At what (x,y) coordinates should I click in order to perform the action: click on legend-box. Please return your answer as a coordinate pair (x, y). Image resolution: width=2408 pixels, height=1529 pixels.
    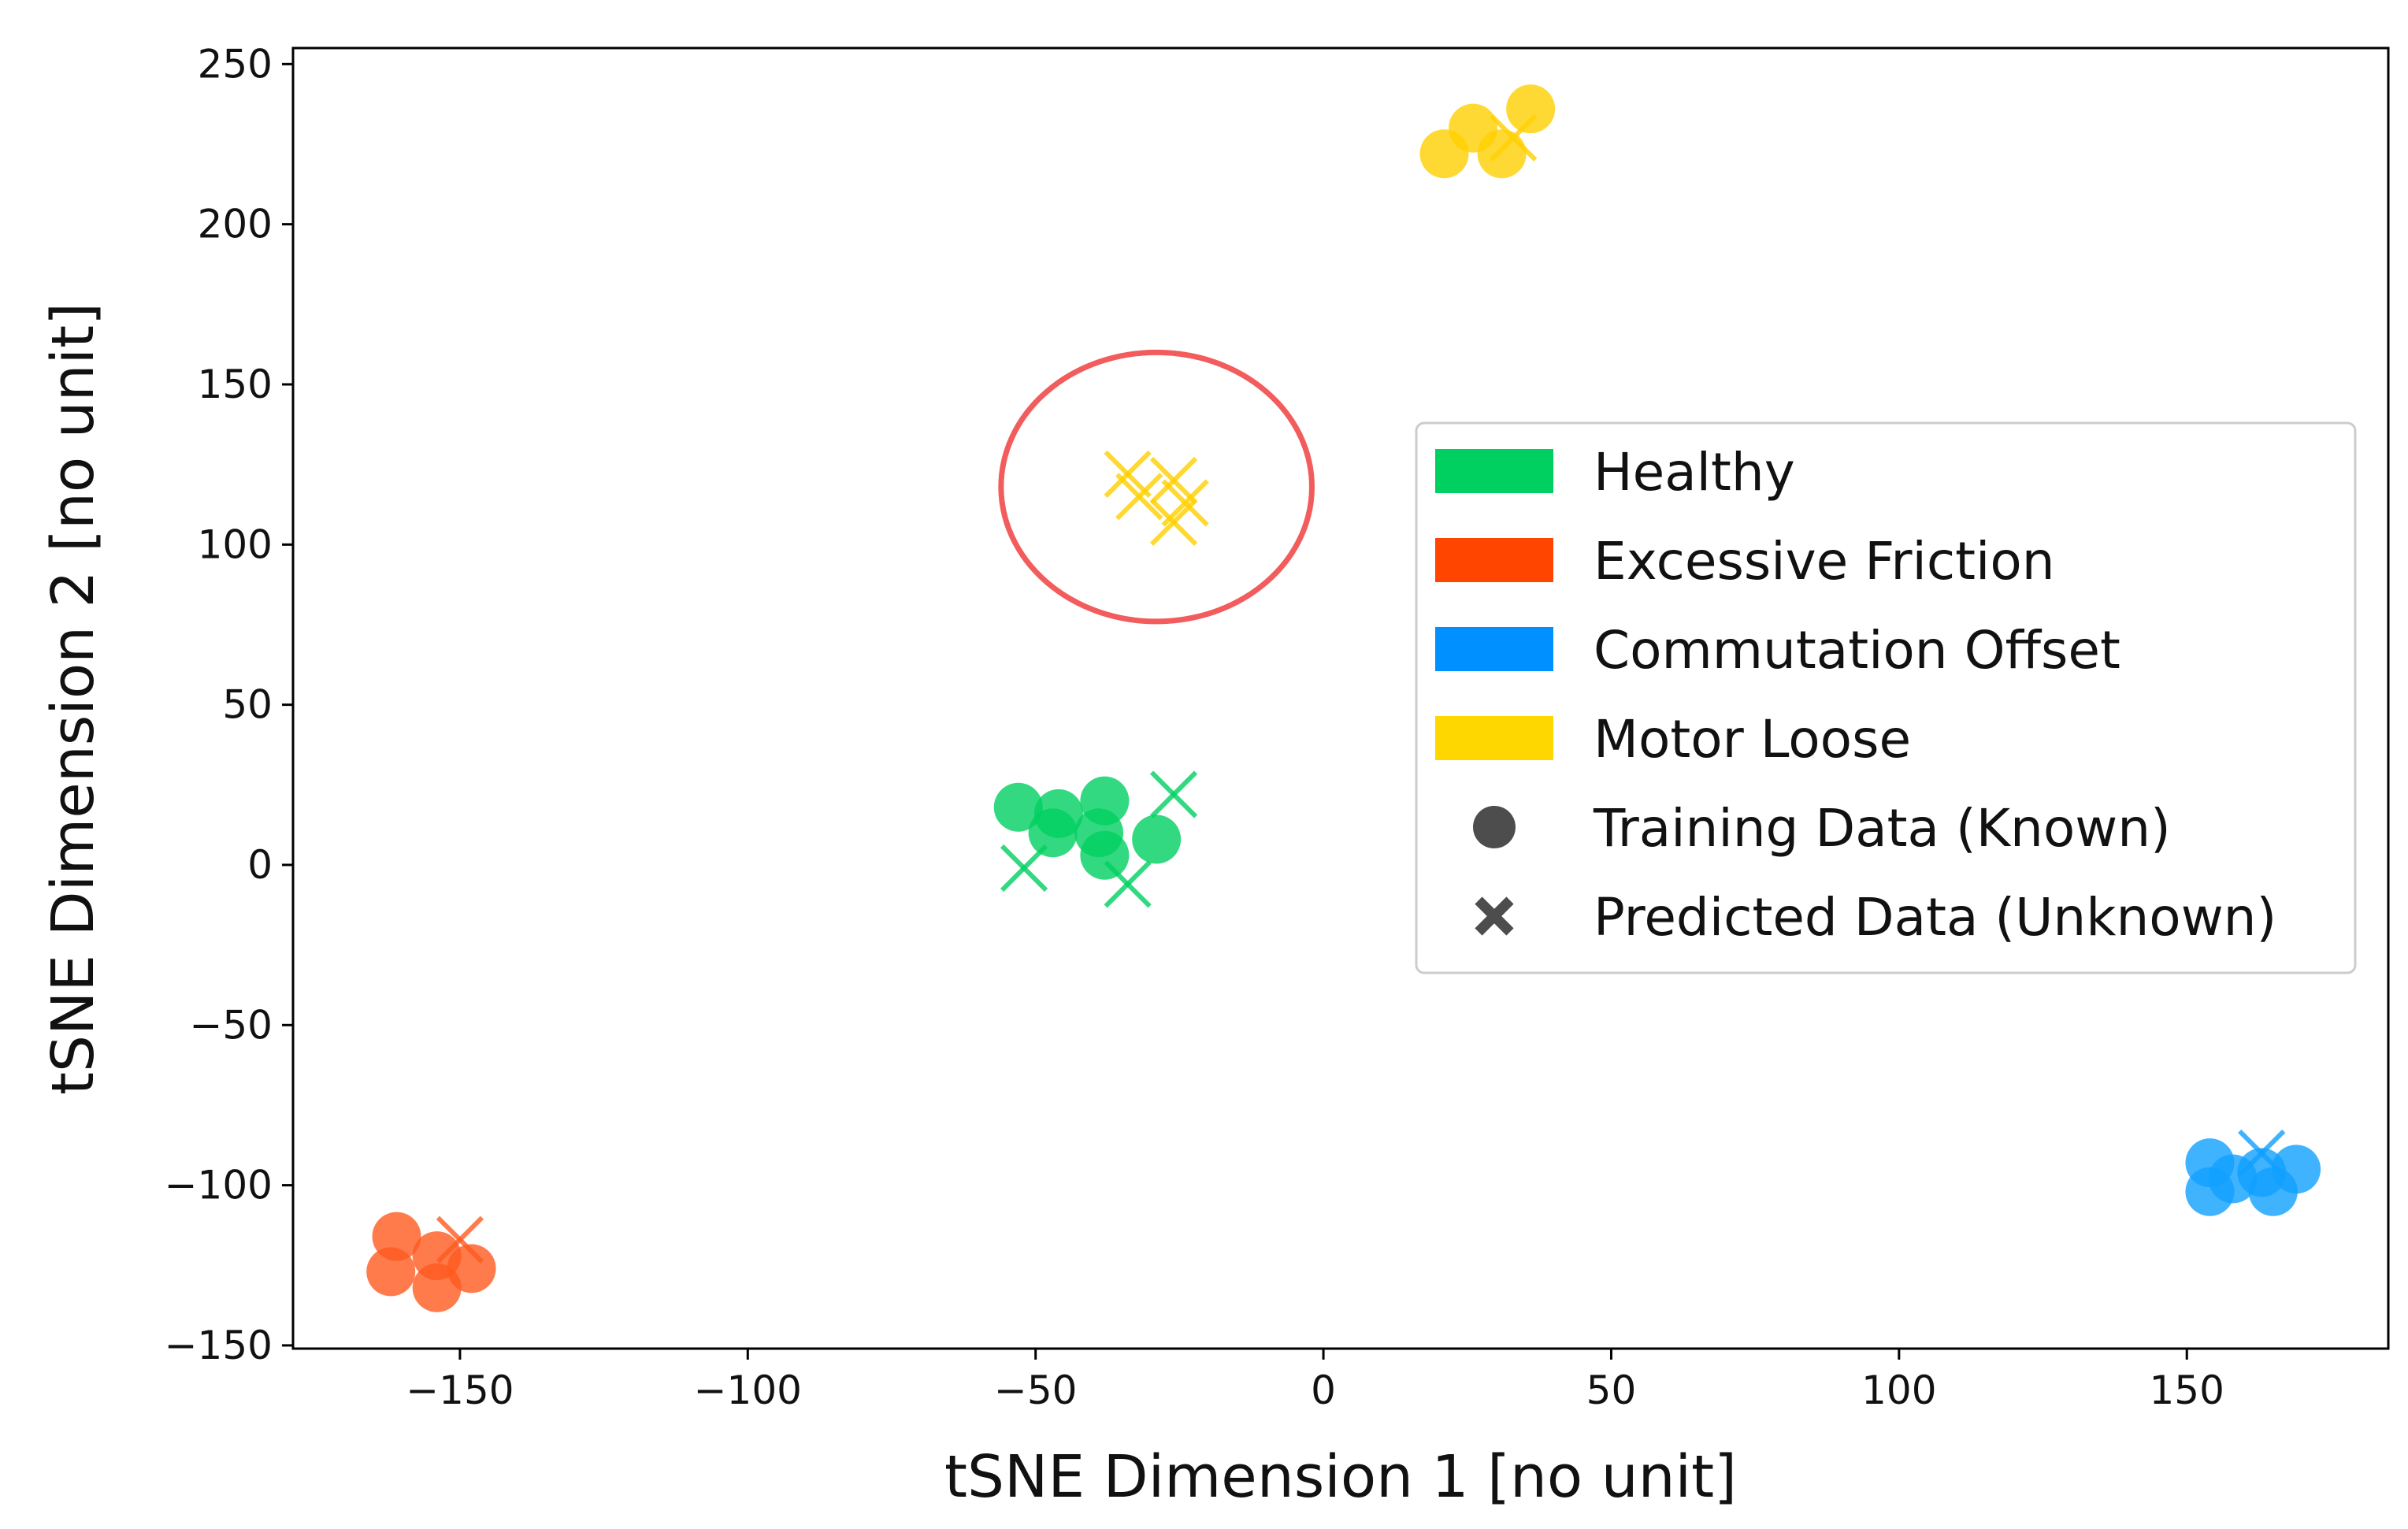
    Looking at the image, I should click on (1886, 697).